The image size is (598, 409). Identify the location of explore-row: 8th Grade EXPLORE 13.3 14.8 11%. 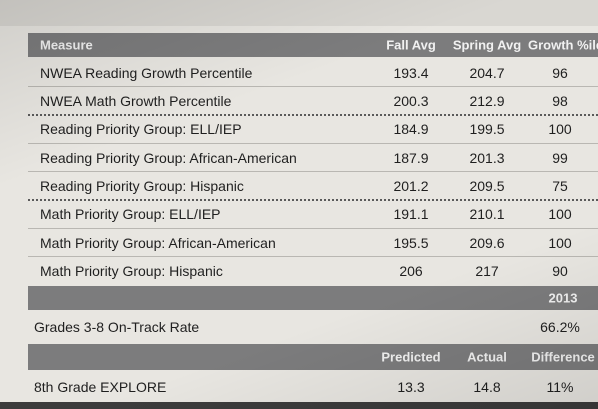
(313, 387).